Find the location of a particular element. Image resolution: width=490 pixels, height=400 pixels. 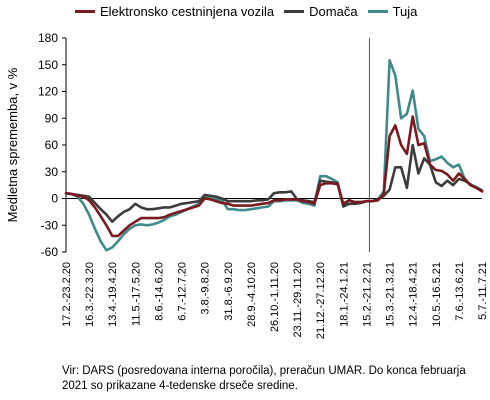

x-tick-label: 10.5.-16.5.21 is located at coordinates (437, 294).